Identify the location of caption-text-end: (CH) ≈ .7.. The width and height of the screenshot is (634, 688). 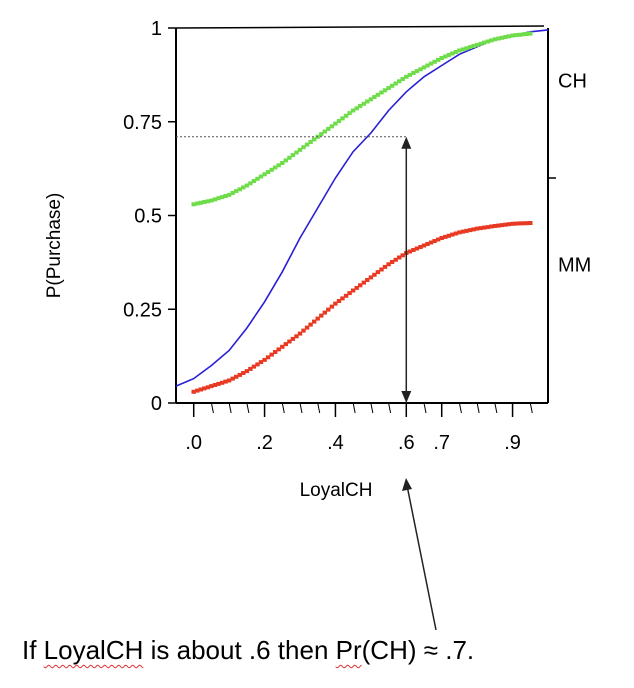
(418, 650).